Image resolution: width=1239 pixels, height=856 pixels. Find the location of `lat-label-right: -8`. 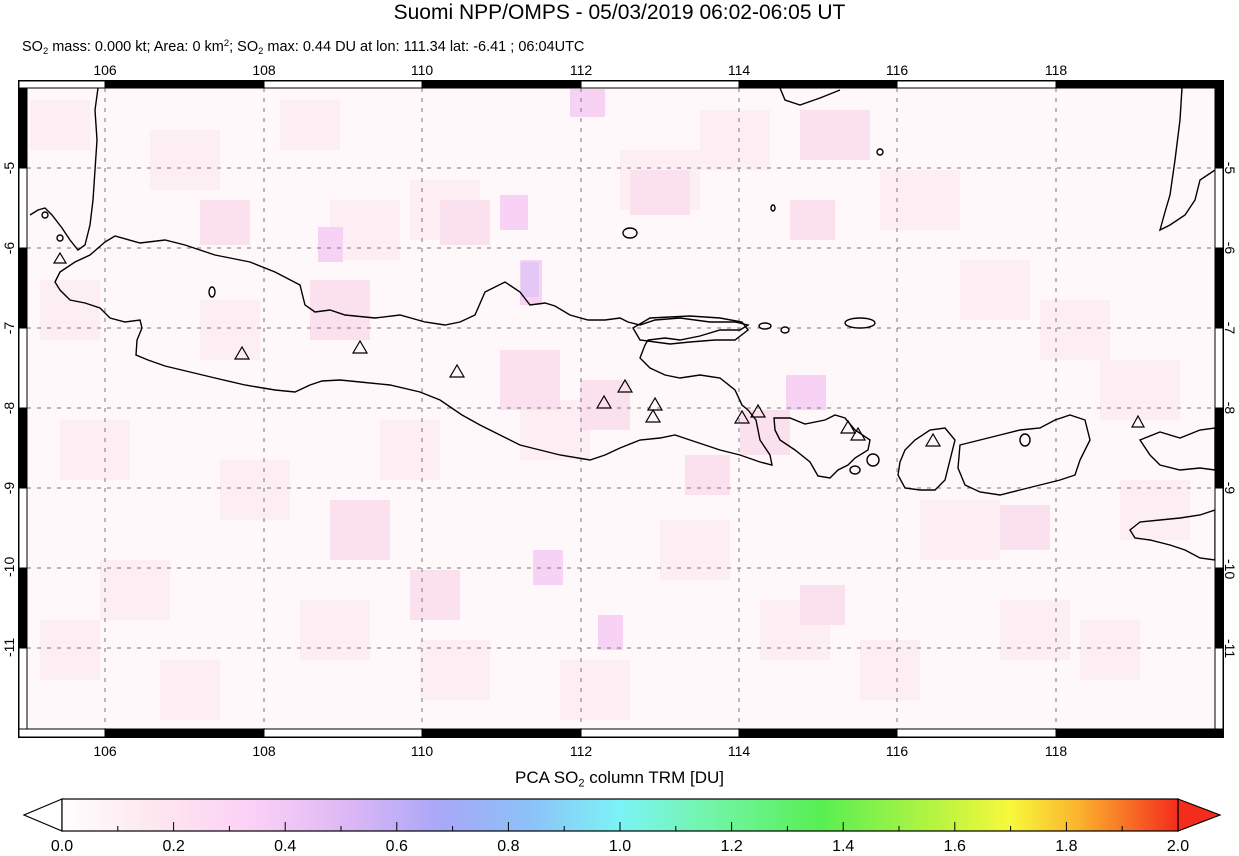

lat-label-right: -8 is located at coordinates (1230, 408).